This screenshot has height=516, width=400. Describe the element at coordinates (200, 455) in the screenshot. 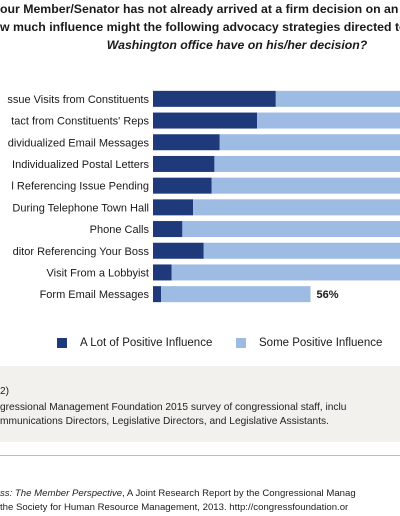

I see `divider` at that location.